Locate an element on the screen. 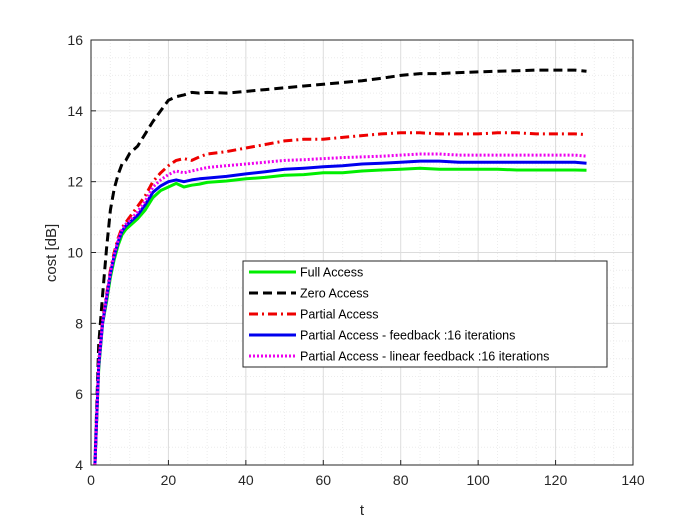 Image resolution: width=700 pixels, height=525 pixels. x-tick-label: 20 is located at coordinates (169, 480).